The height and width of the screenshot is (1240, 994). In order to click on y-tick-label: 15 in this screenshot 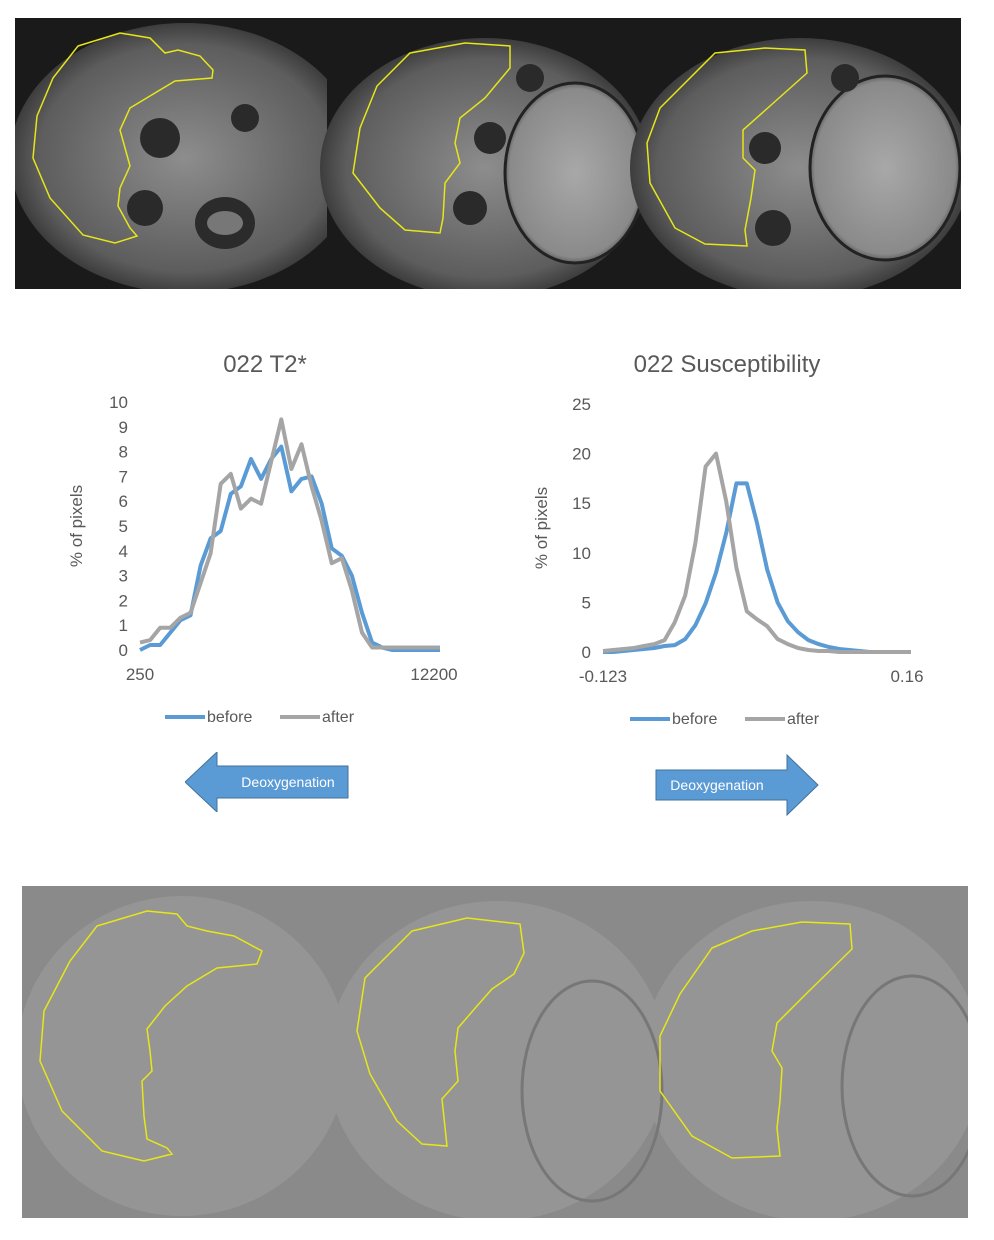, I will do `click(581, 503)`.